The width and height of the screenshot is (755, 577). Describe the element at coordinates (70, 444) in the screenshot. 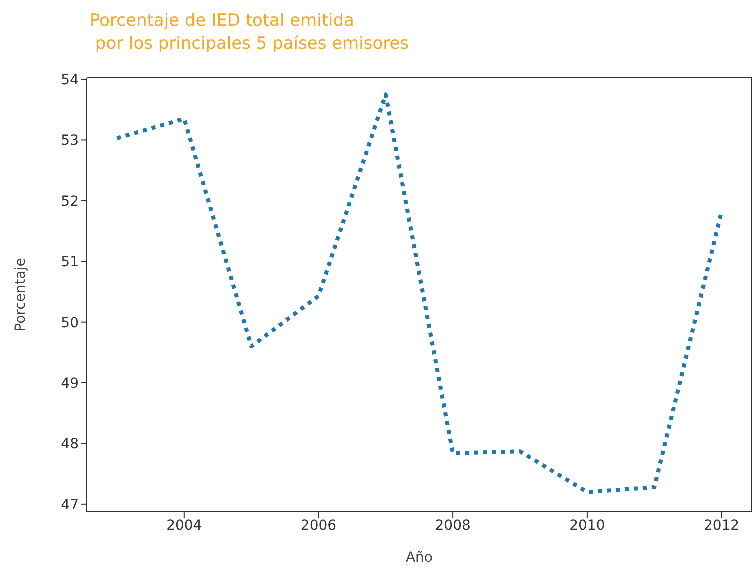

I see `y-tick-label: 48` at that location.